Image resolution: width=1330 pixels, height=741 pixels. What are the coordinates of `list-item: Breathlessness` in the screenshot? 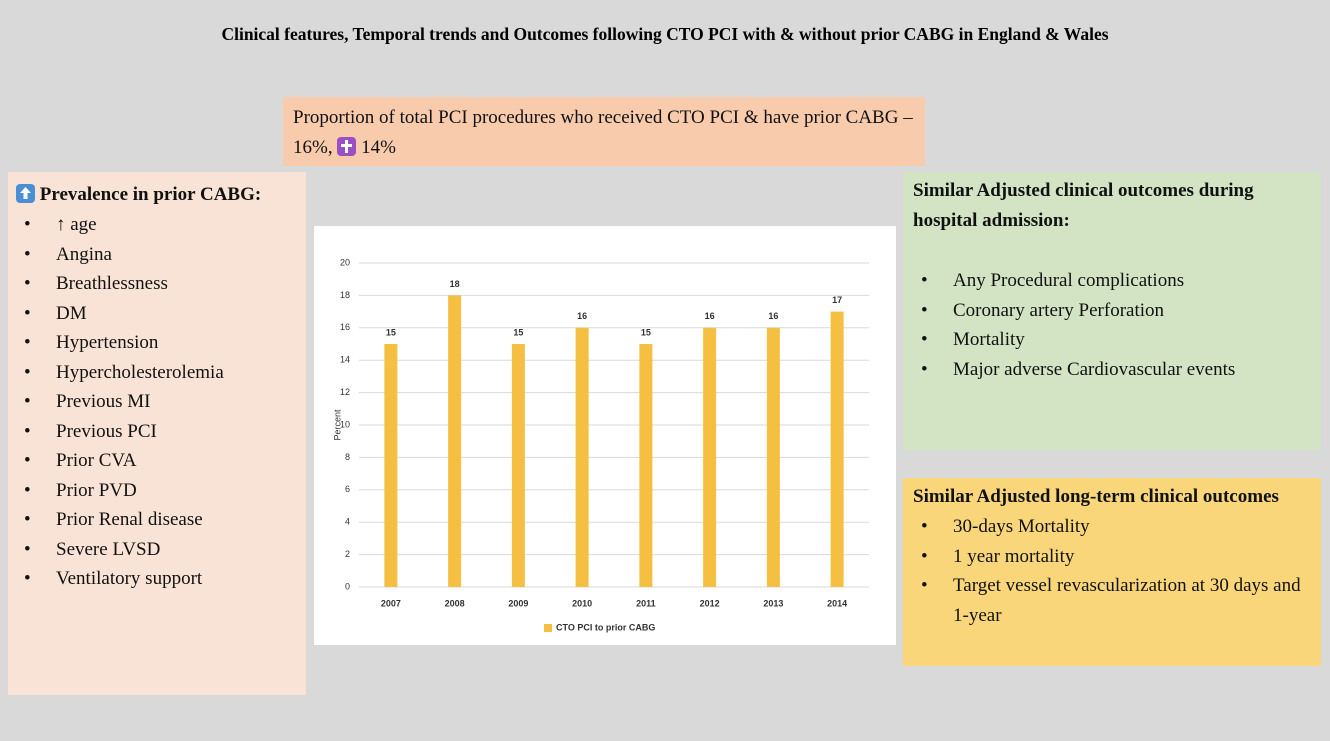 It's located at (161, 284).